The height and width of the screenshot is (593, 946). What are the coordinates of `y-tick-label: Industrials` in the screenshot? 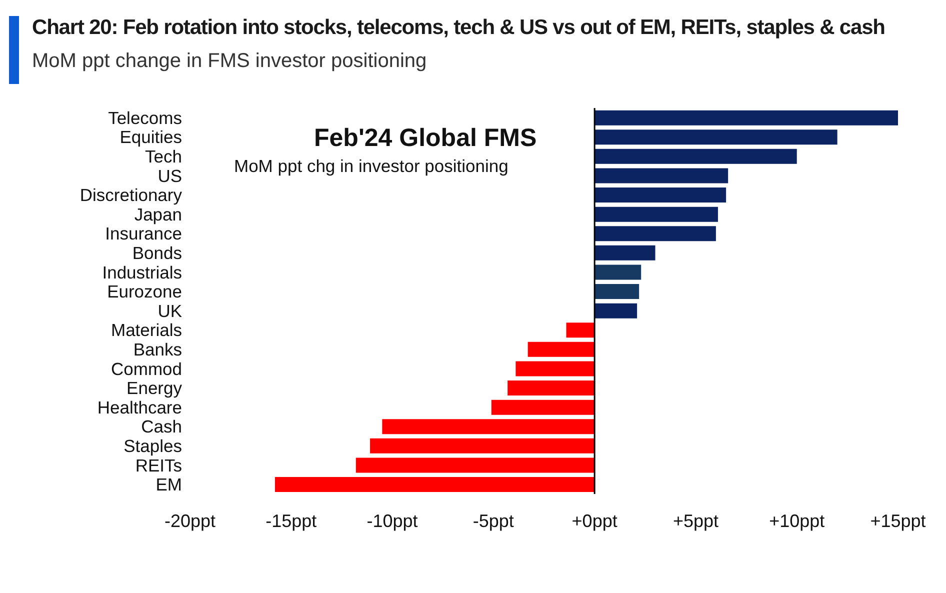 It's located at (142, 272).